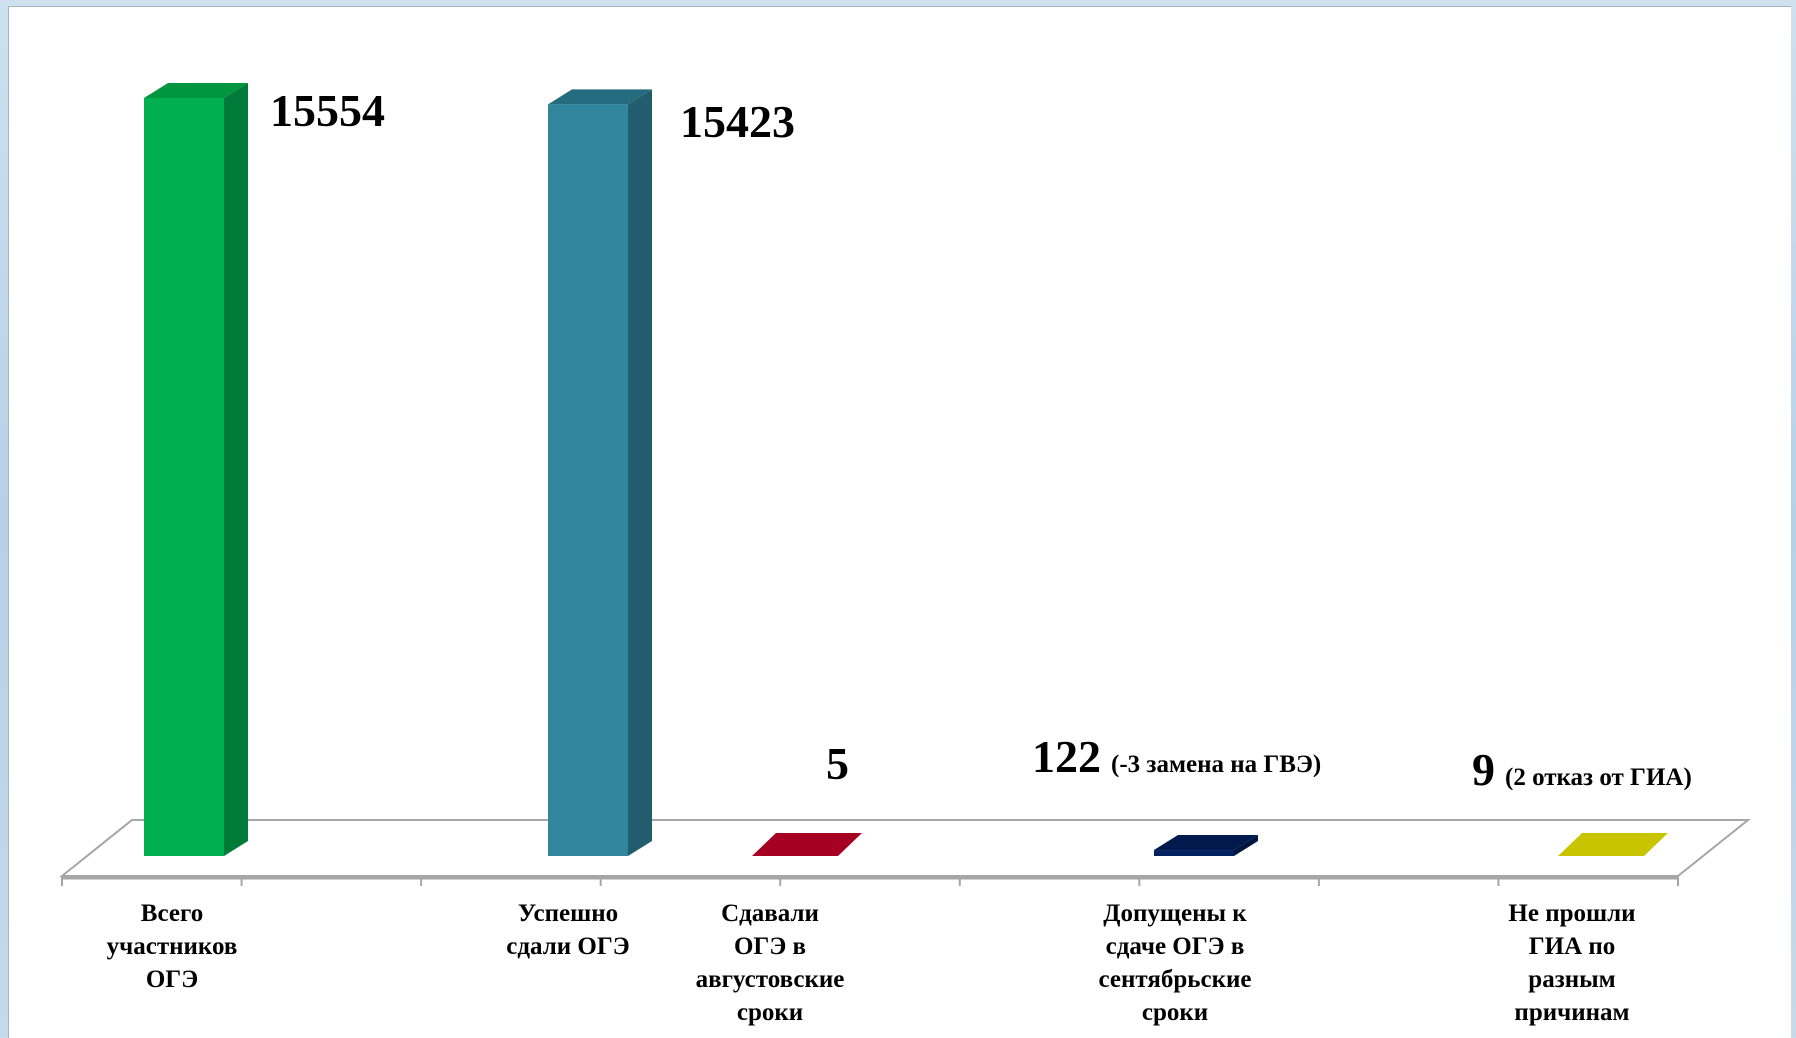 Image resolution: width=1796 pixels, height=1038 pixels. I want to click on category-label-line: Сдавали, so click(770, 913).